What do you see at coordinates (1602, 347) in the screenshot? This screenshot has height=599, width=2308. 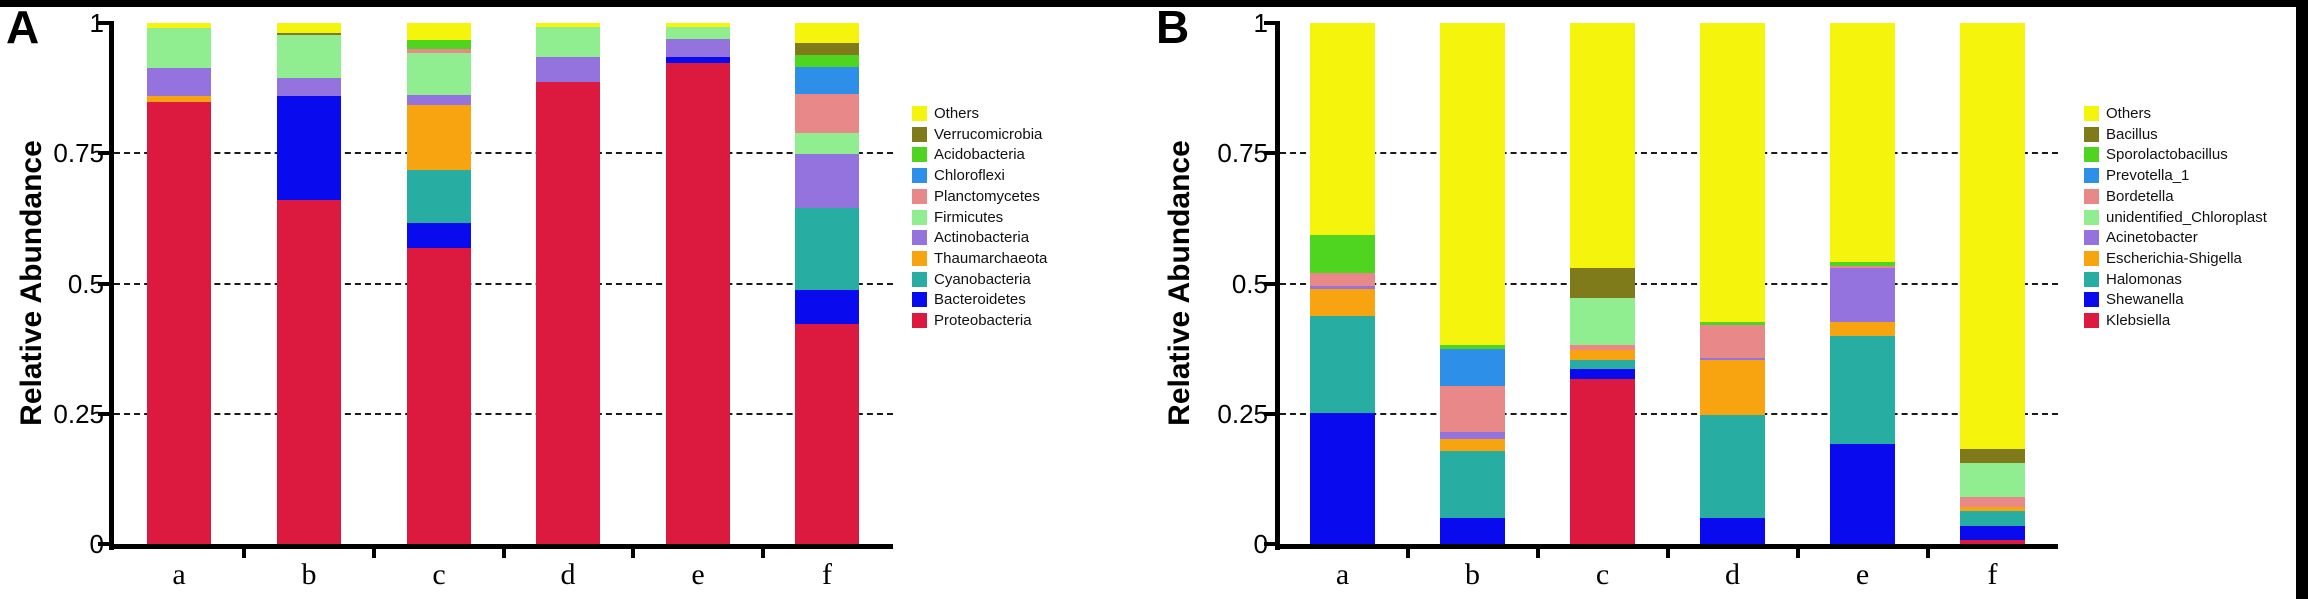 I see `panel-b-bar-c-segment-bordetella` at bounding box center [1602, 347].